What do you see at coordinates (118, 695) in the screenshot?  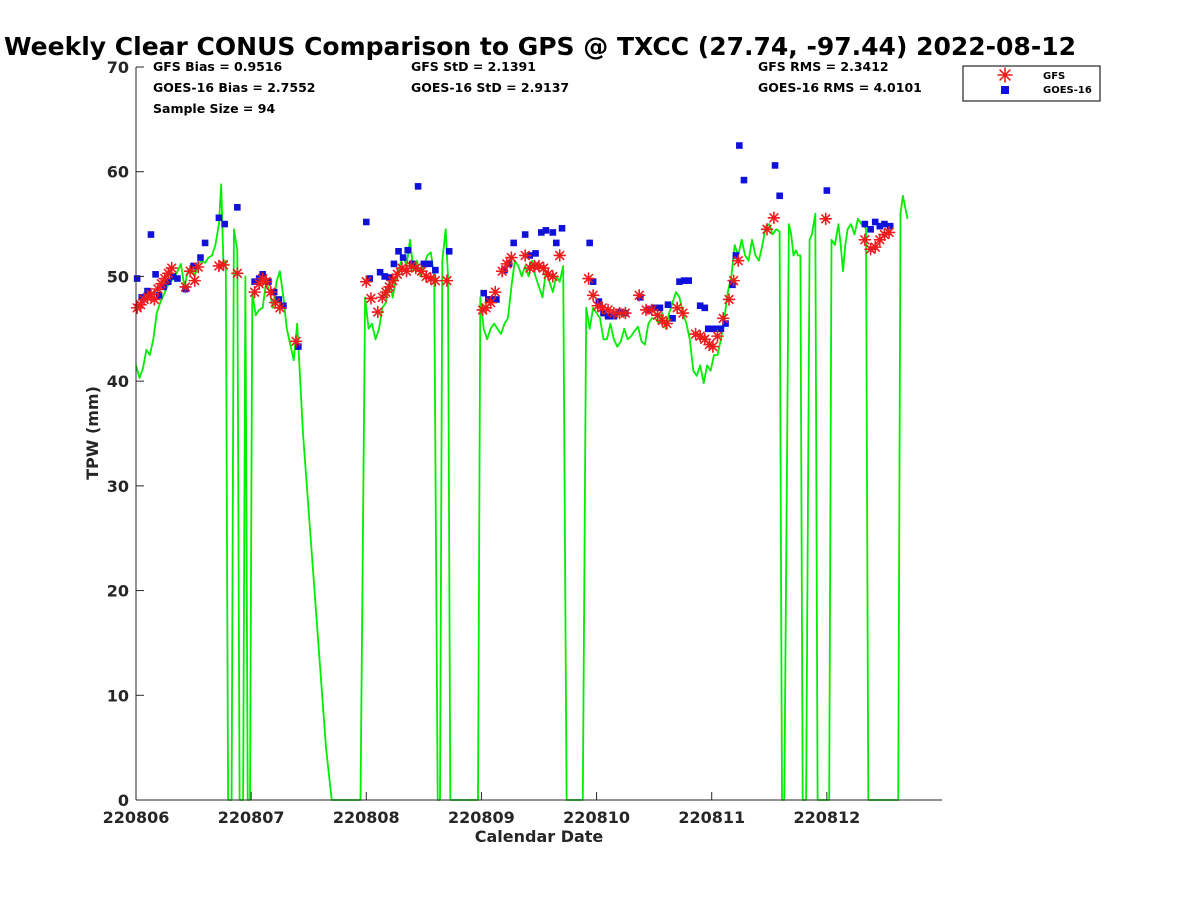 I see `y-tick-label: 10` at bounding box center [118, 695].